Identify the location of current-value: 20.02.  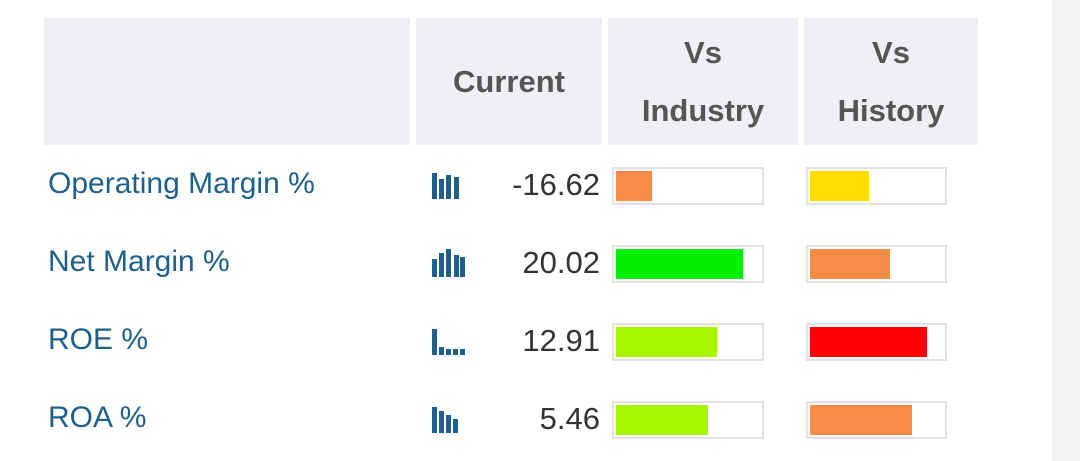
(561, 262).